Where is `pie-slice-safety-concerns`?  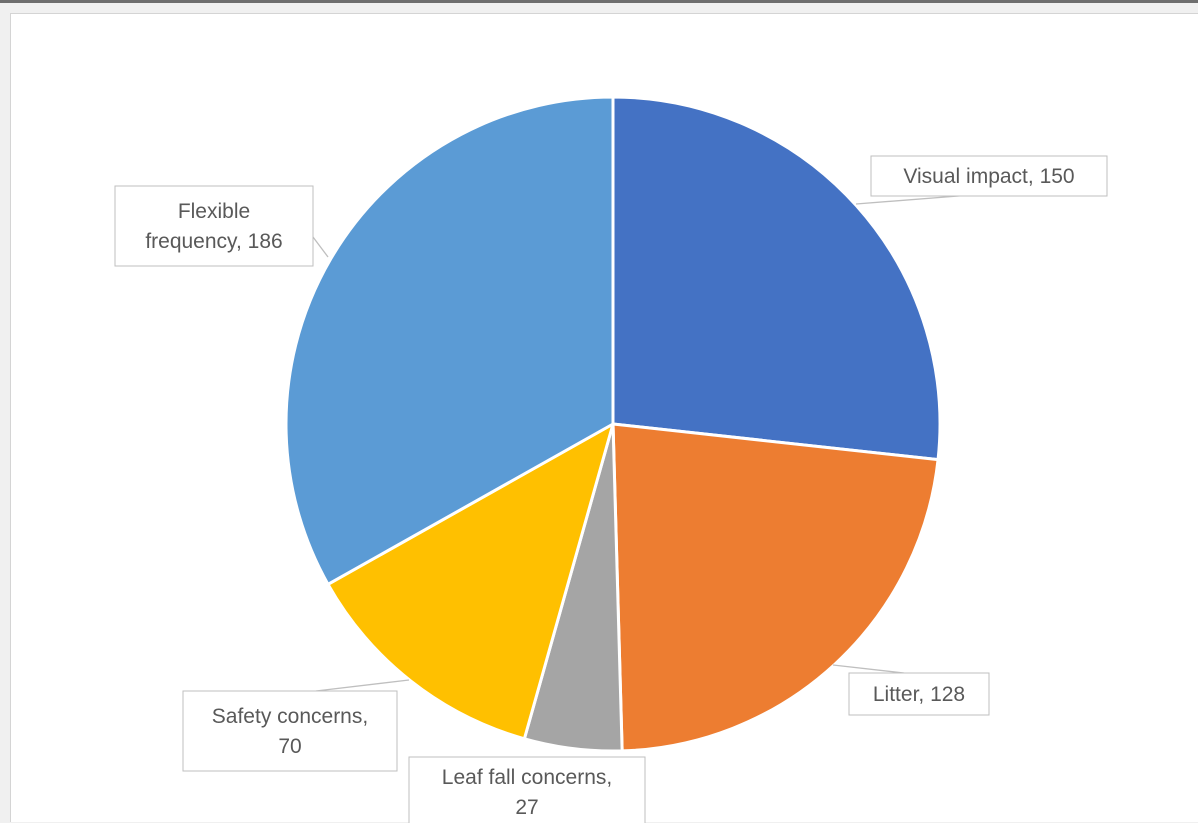 pie-slice-safety-concerns is located at coordinates (470, 581).